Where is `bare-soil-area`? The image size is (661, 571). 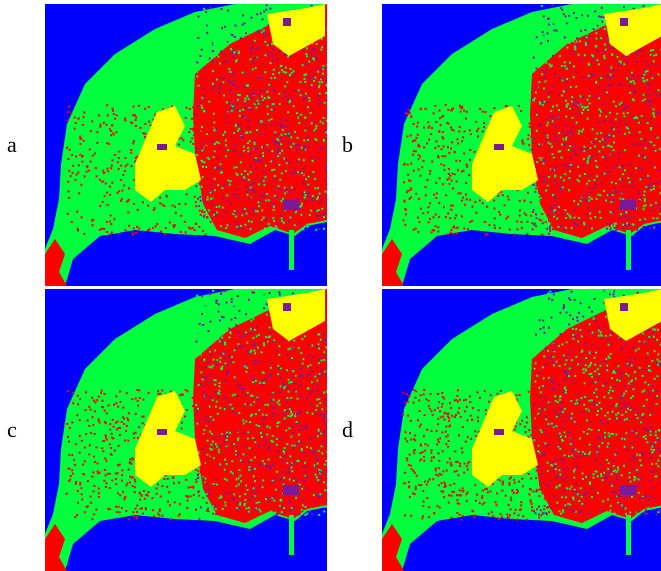 bare-soil-area is located at coordinates (296, 315).